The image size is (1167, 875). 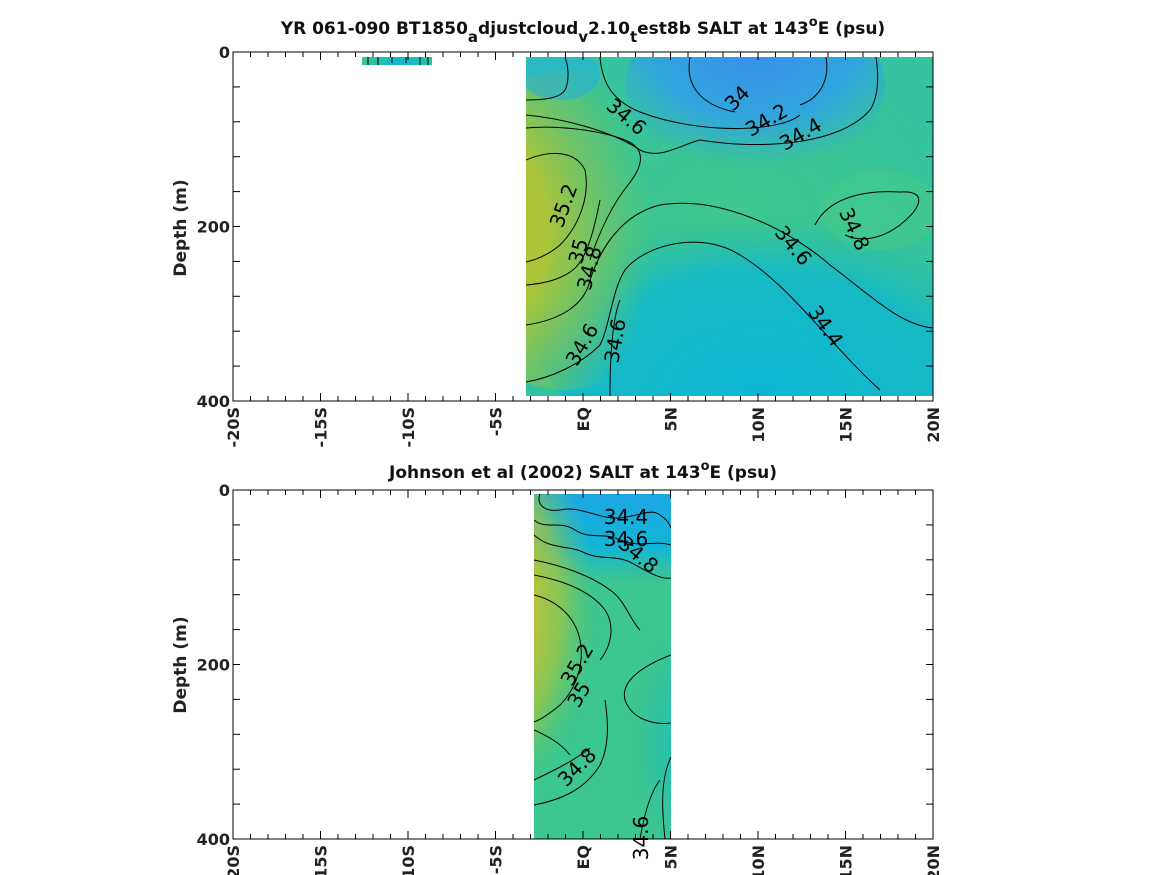 I want to click on bottom-contour-lines, so click(x=602, y=666).